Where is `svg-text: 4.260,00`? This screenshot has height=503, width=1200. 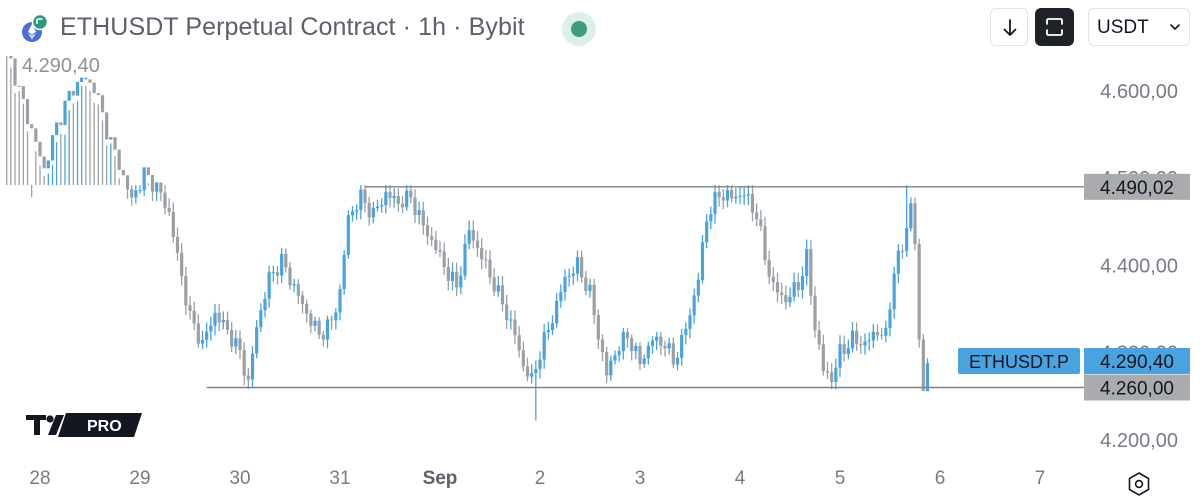 svg-text: 4.260,00 is located at coordinates (1137, 388).